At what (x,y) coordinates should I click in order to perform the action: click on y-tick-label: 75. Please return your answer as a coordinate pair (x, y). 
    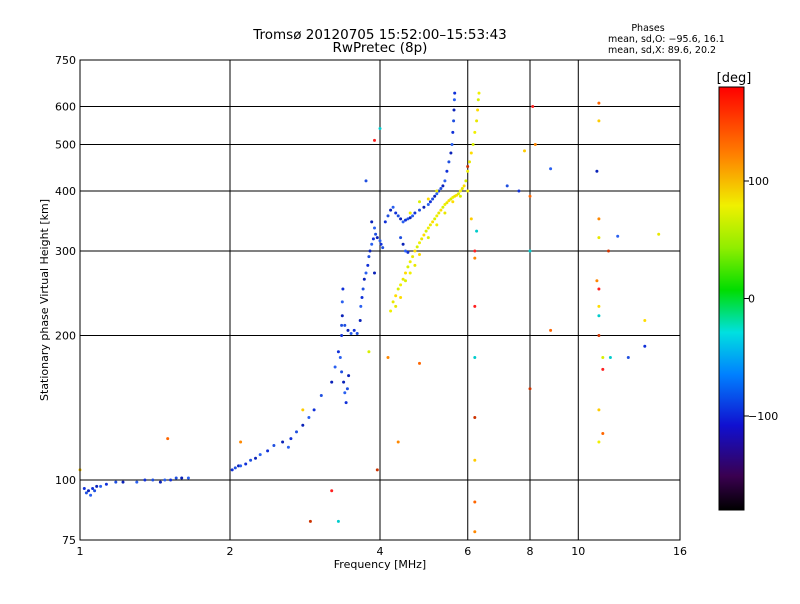
    Looking at the image, I should click on (69, 540).